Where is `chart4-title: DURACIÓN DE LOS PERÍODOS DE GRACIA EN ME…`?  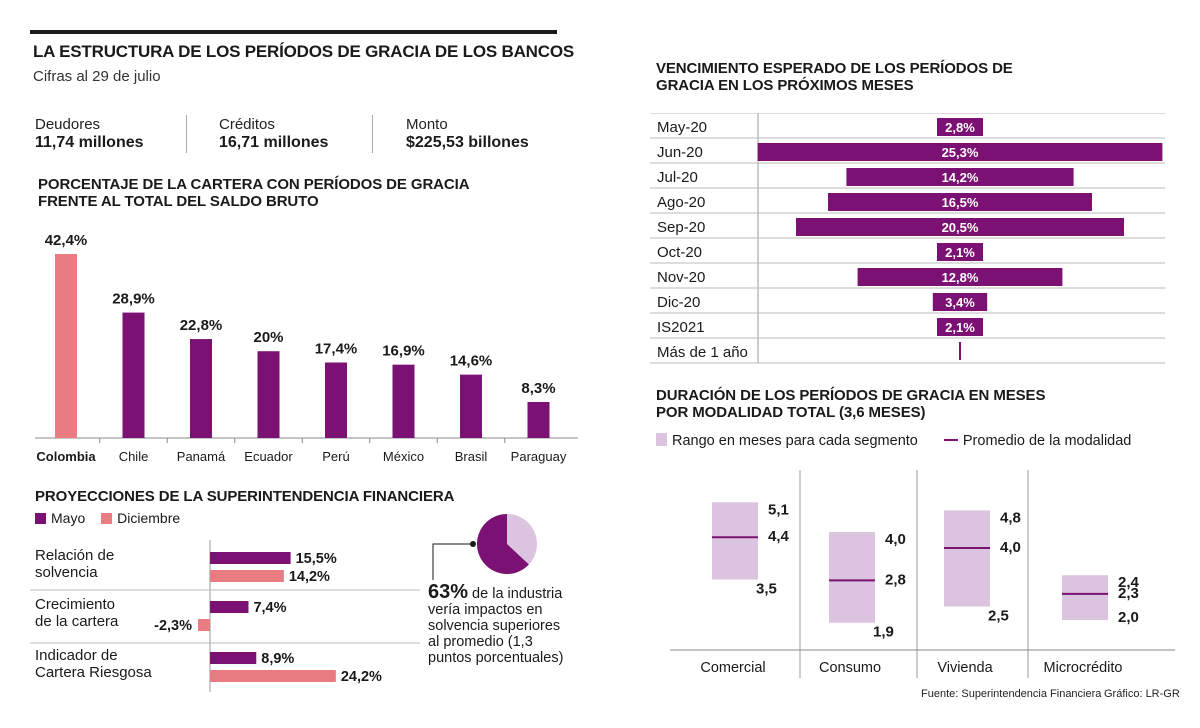
chart4-title: DURACIÓN DE LOS PERÍODOS DE GRACIA EN ME… is located at coordinates (851, 404).